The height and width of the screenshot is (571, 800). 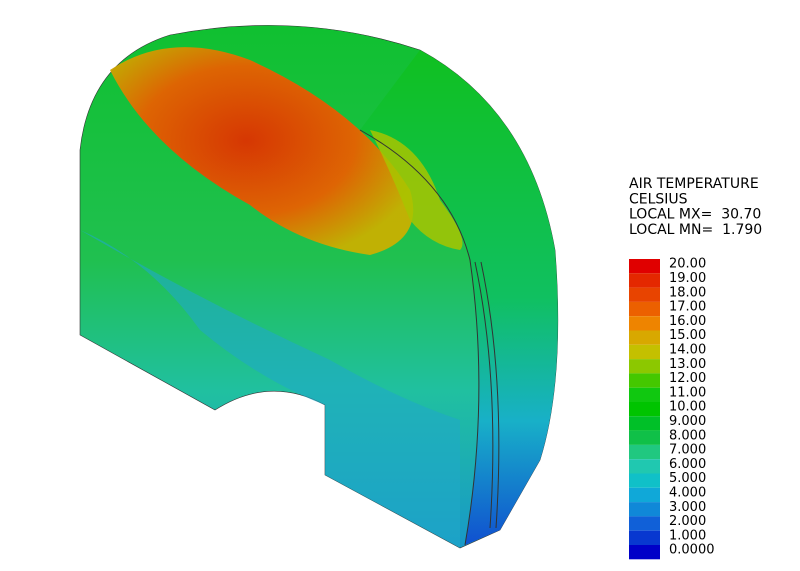 What do you see at coordinates (687, 421) in the screenshot?
I see `legend-label: 9.000` at bounding box center [687, 421].